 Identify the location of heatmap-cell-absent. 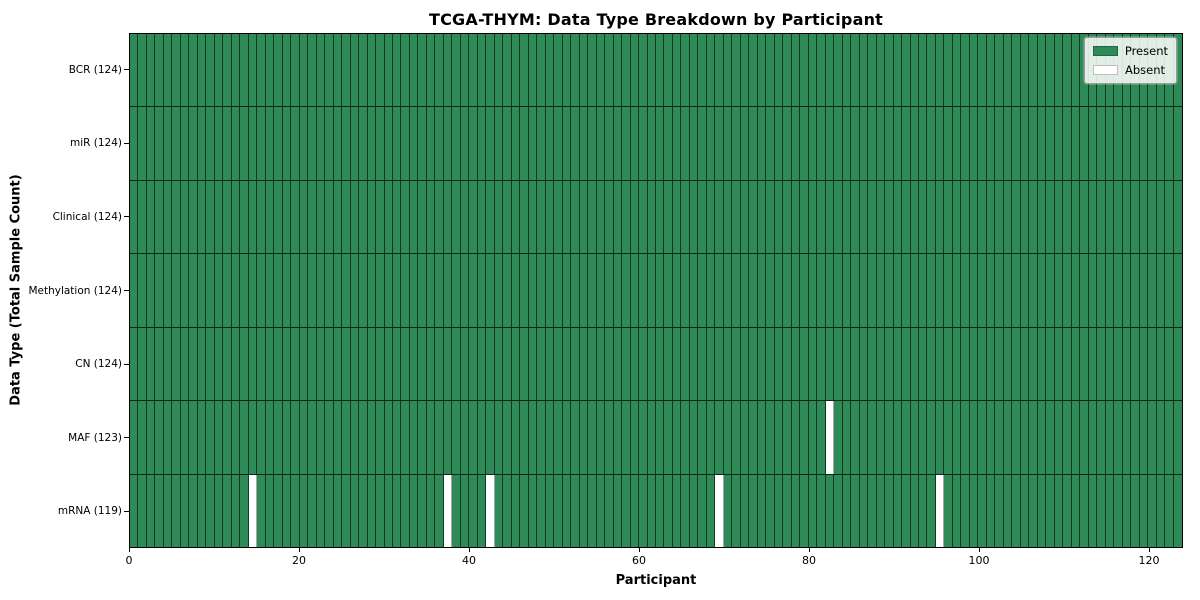
(719, 510).